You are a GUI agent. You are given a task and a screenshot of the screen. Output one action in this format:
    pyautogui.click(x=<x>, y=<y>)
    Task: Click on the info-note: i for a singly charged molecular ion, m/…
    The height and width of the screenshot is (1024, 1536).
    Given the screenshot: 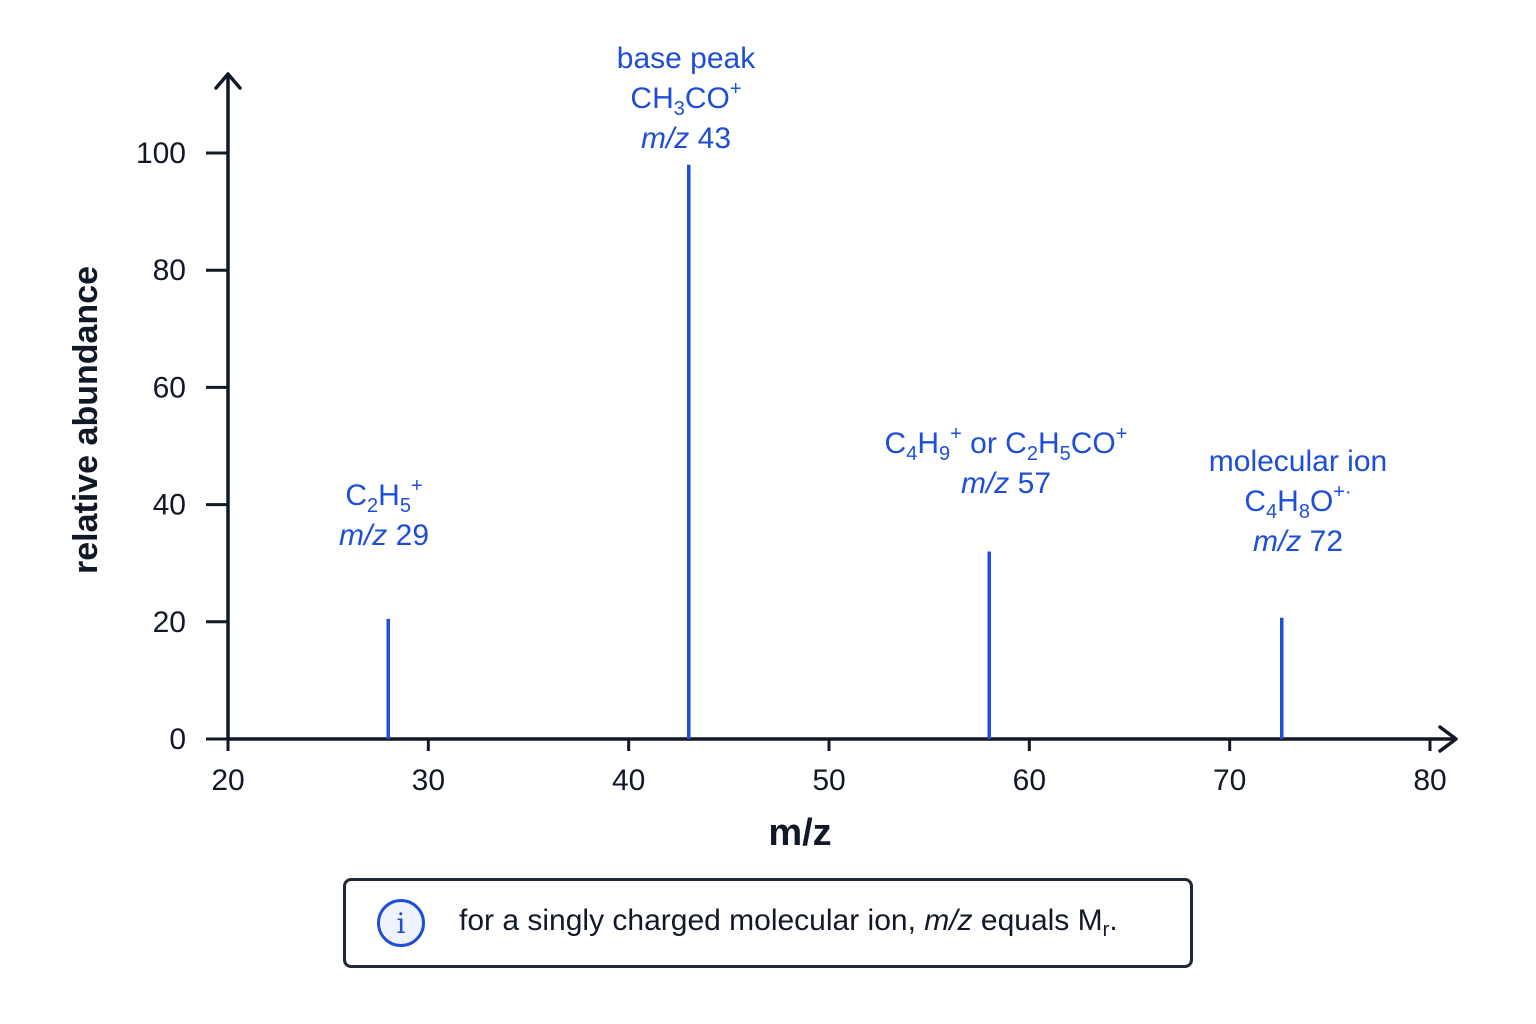 What is the action you would take?
    pyautogui.click(x=768, y=923)
    